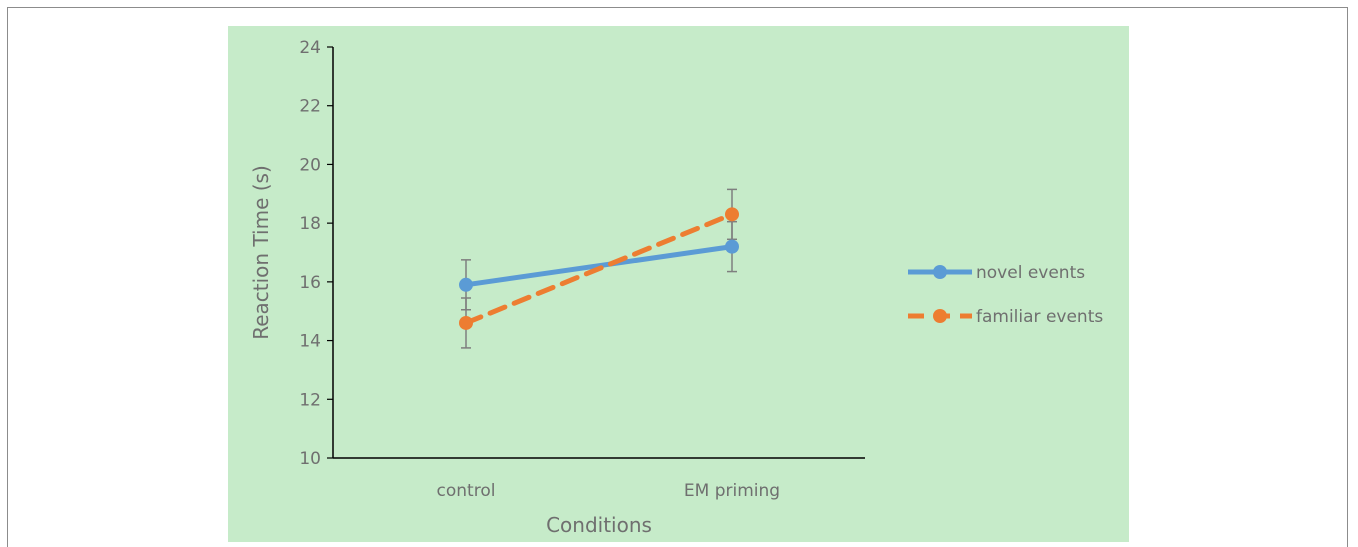  What do you see at coordinates (1005, 295) in the screenshot?
I see `legend: novel events familiar events` at bounding box center [1005, 295].